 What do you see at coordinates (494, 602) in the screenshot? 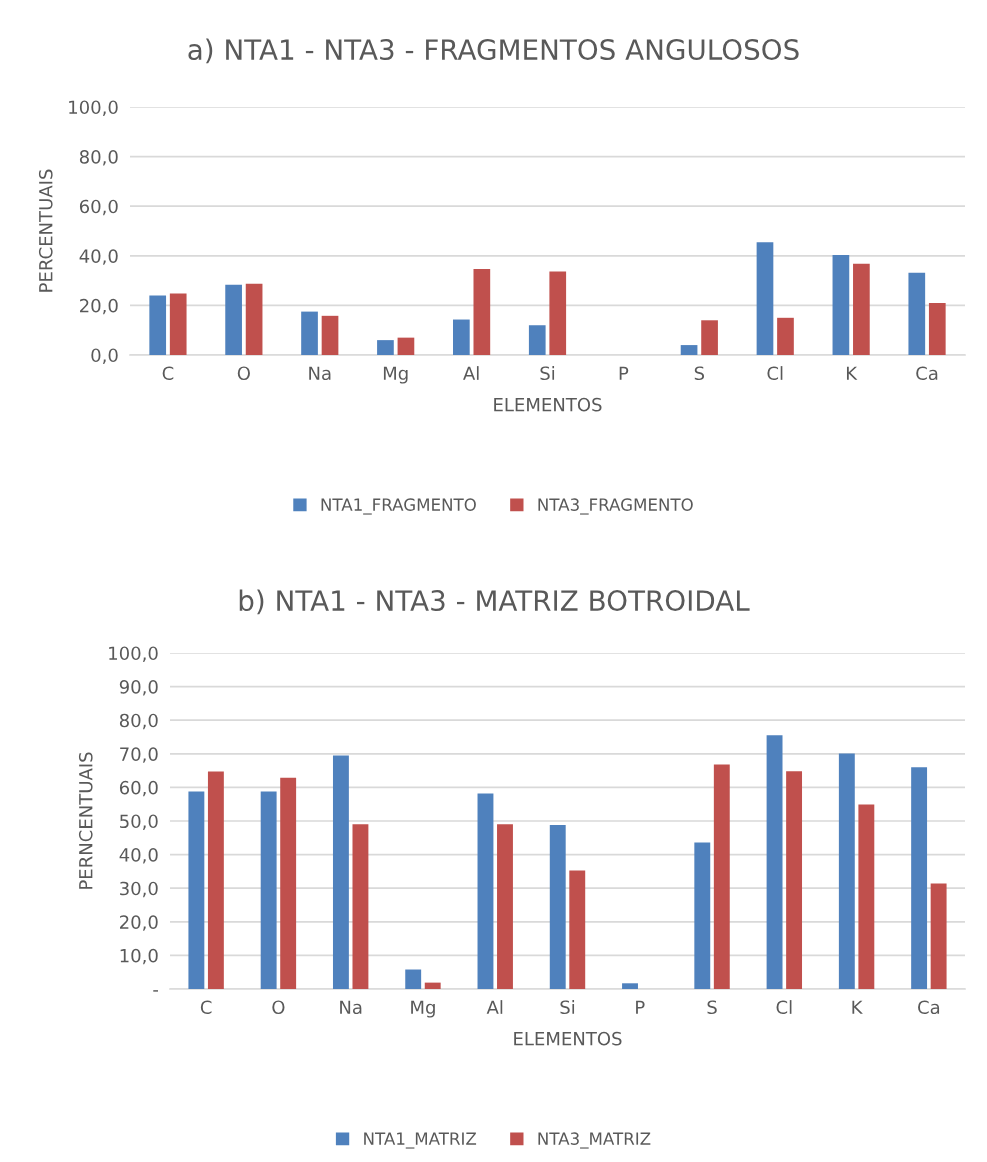
I see `chart-title: b) NTA1 - NTA3 - MATRIZ BOTROIDAL` at bounding box center [494, 602].